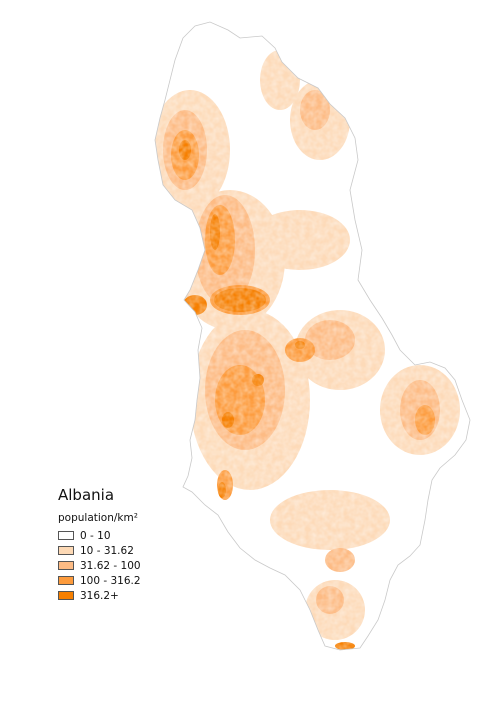 Image resolution: width=496 pixels, height=701 pixels. Describe the element at coordinates (95, 535) in the screenshot. I see `legend-label: 0 - 10` at that location.